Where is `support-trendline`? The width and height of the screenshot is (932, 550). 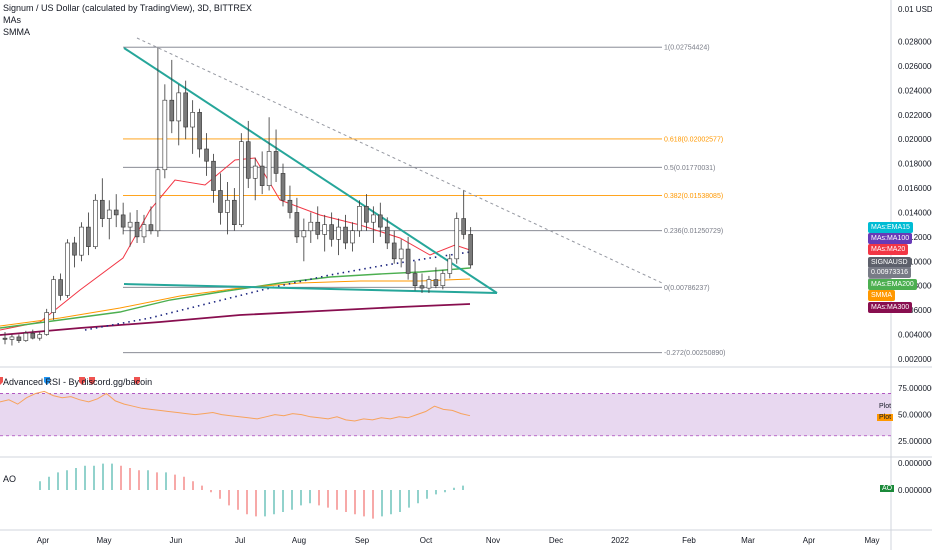 support-trendline is located at coordinates (310, 288).